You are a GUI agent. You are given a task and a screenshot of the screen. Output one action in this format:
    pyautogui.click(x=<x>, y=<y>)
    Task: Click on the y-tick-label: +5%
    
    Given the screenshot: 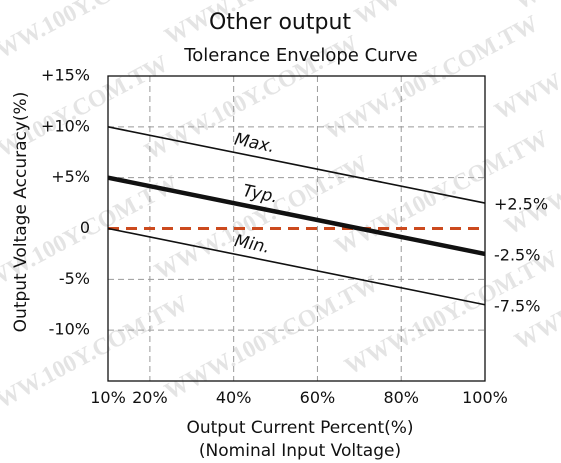 What is the action you would take?
    pyautogui.click(x=70, y=176)
    